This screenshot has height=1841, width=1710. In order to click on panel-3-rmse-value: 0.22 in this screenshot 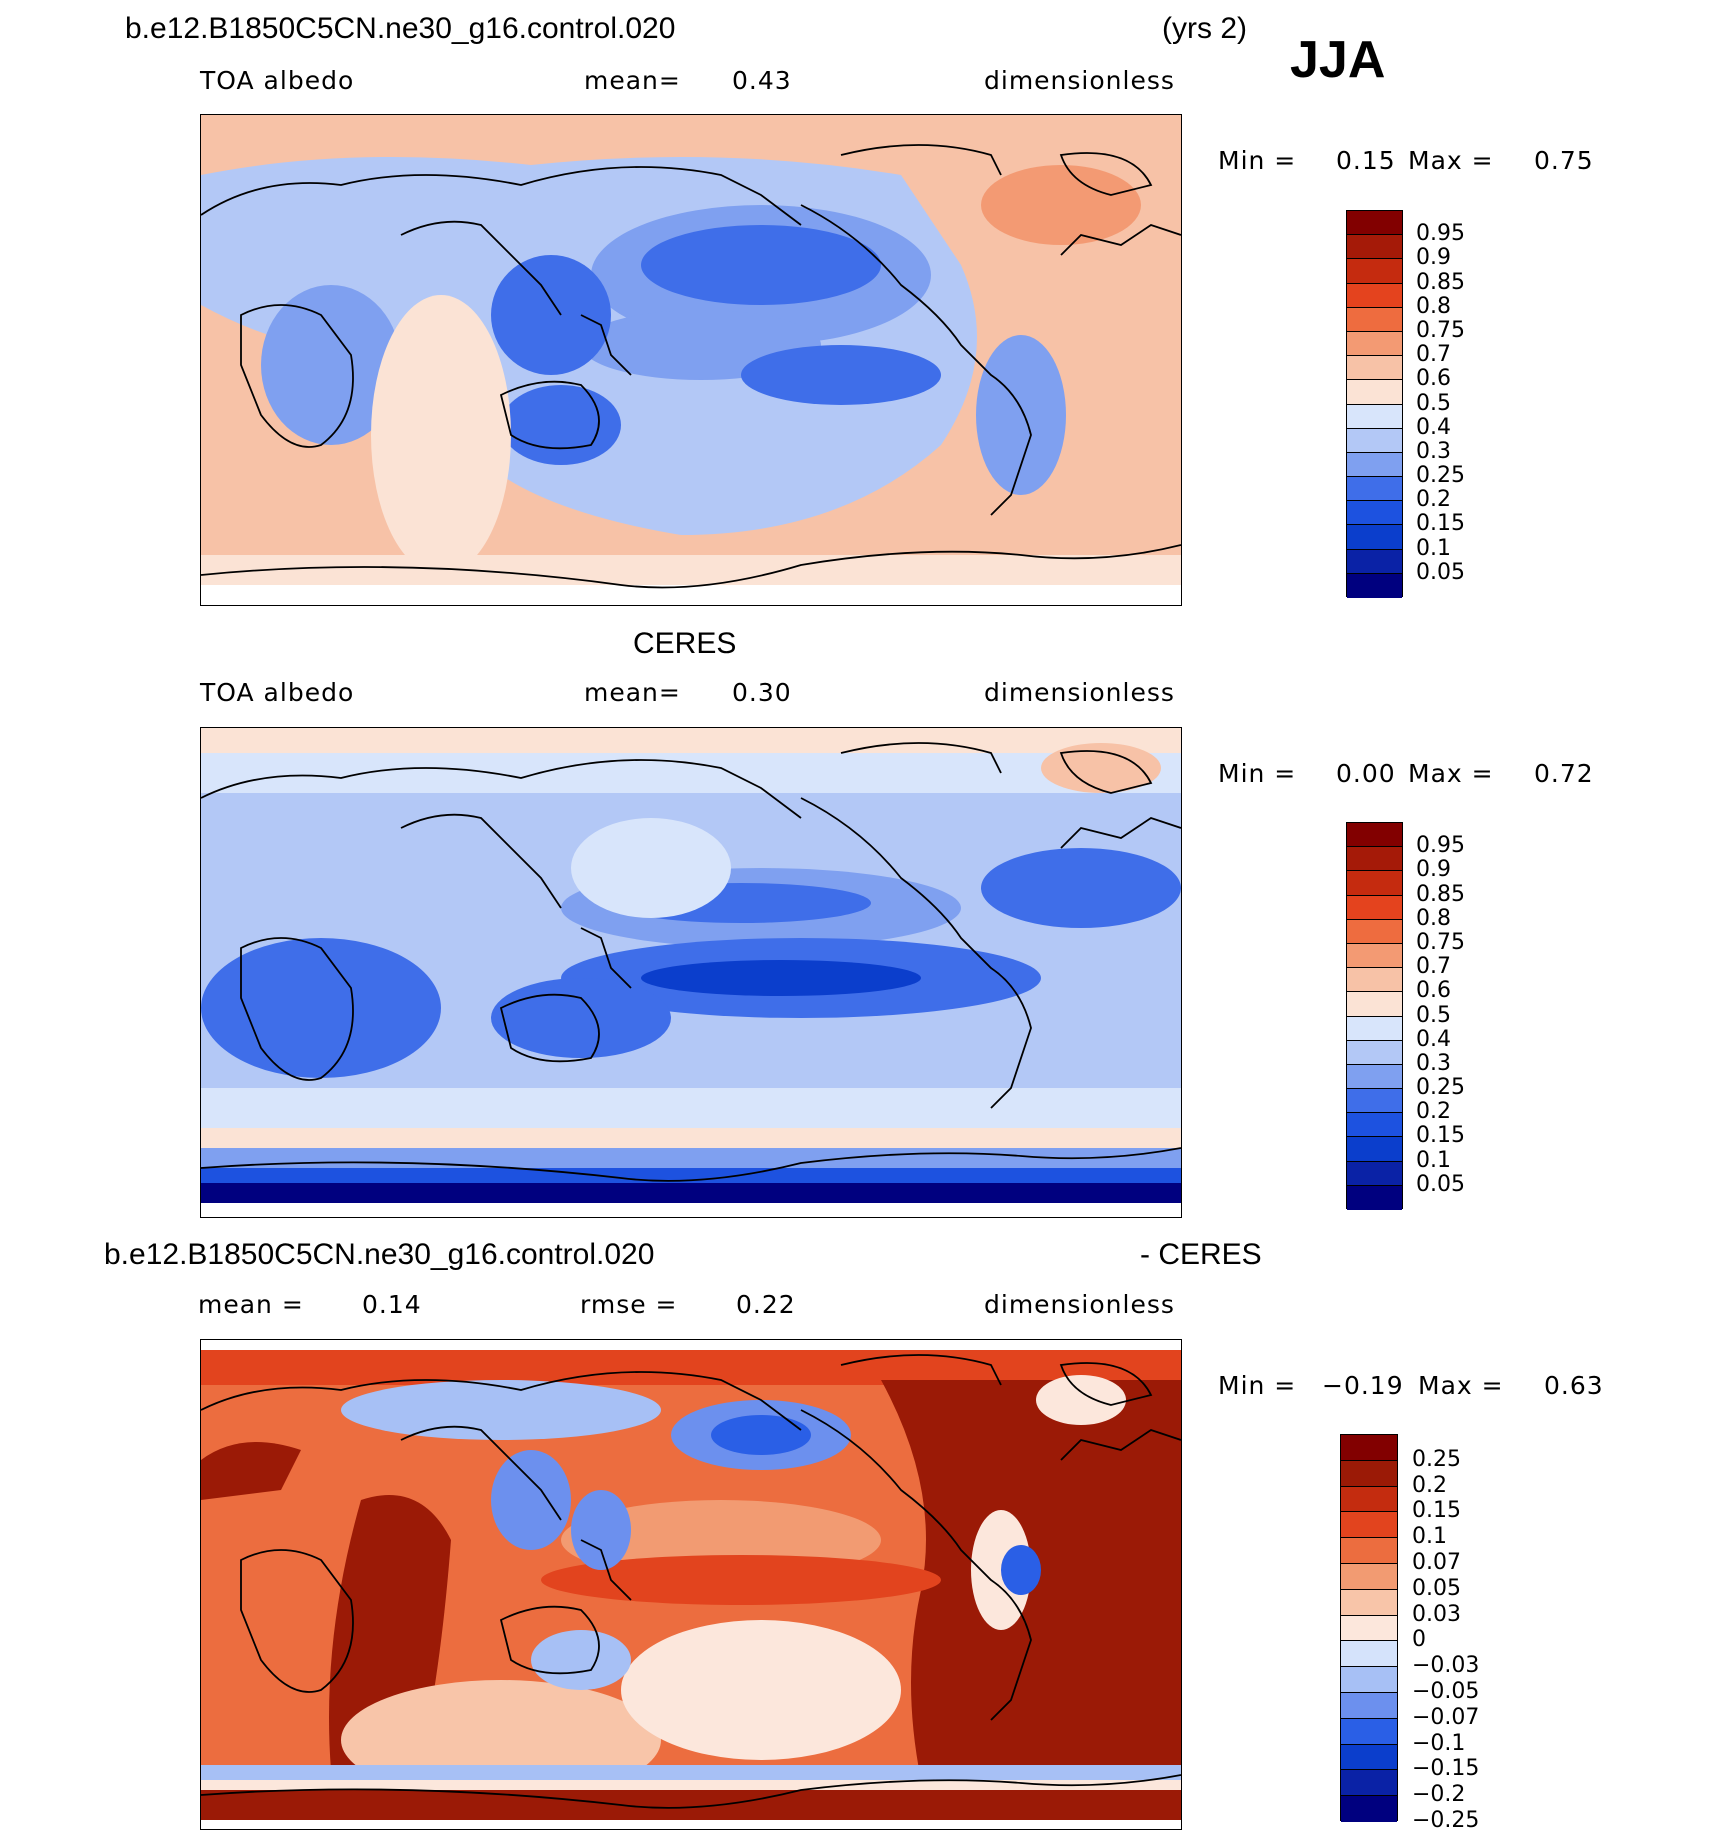, I will do `click(766, 1304)`.